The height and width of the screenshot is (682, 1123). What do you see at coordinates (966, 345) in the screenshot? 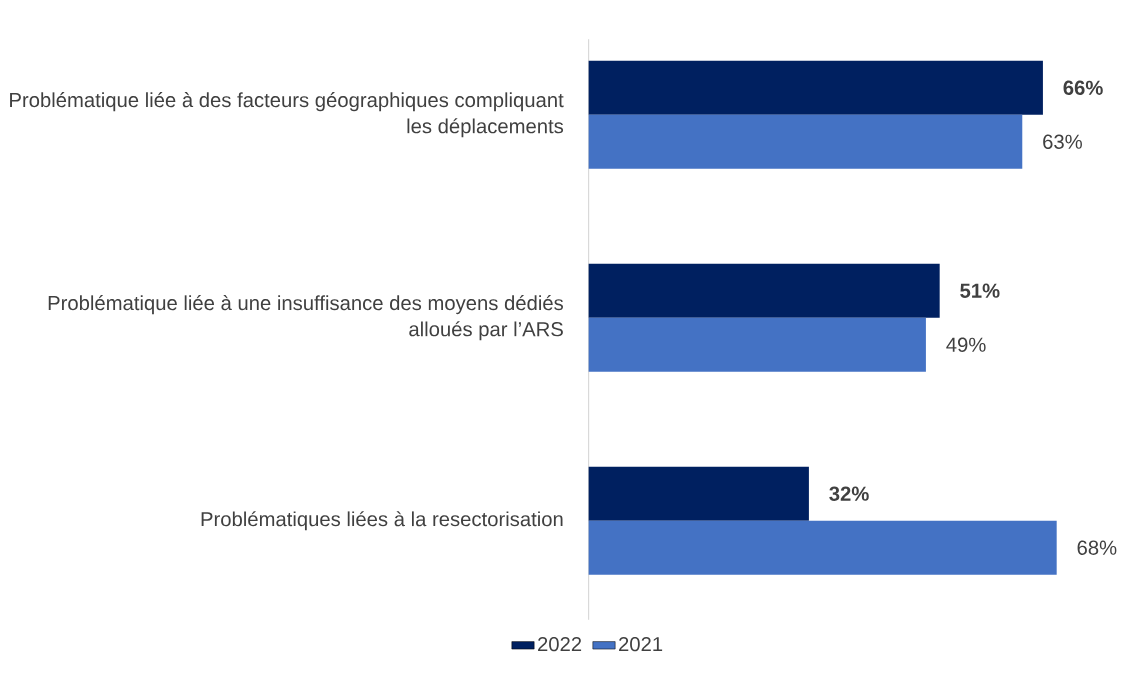
I see `data-label: 49%` at bounding box center [966, 345].